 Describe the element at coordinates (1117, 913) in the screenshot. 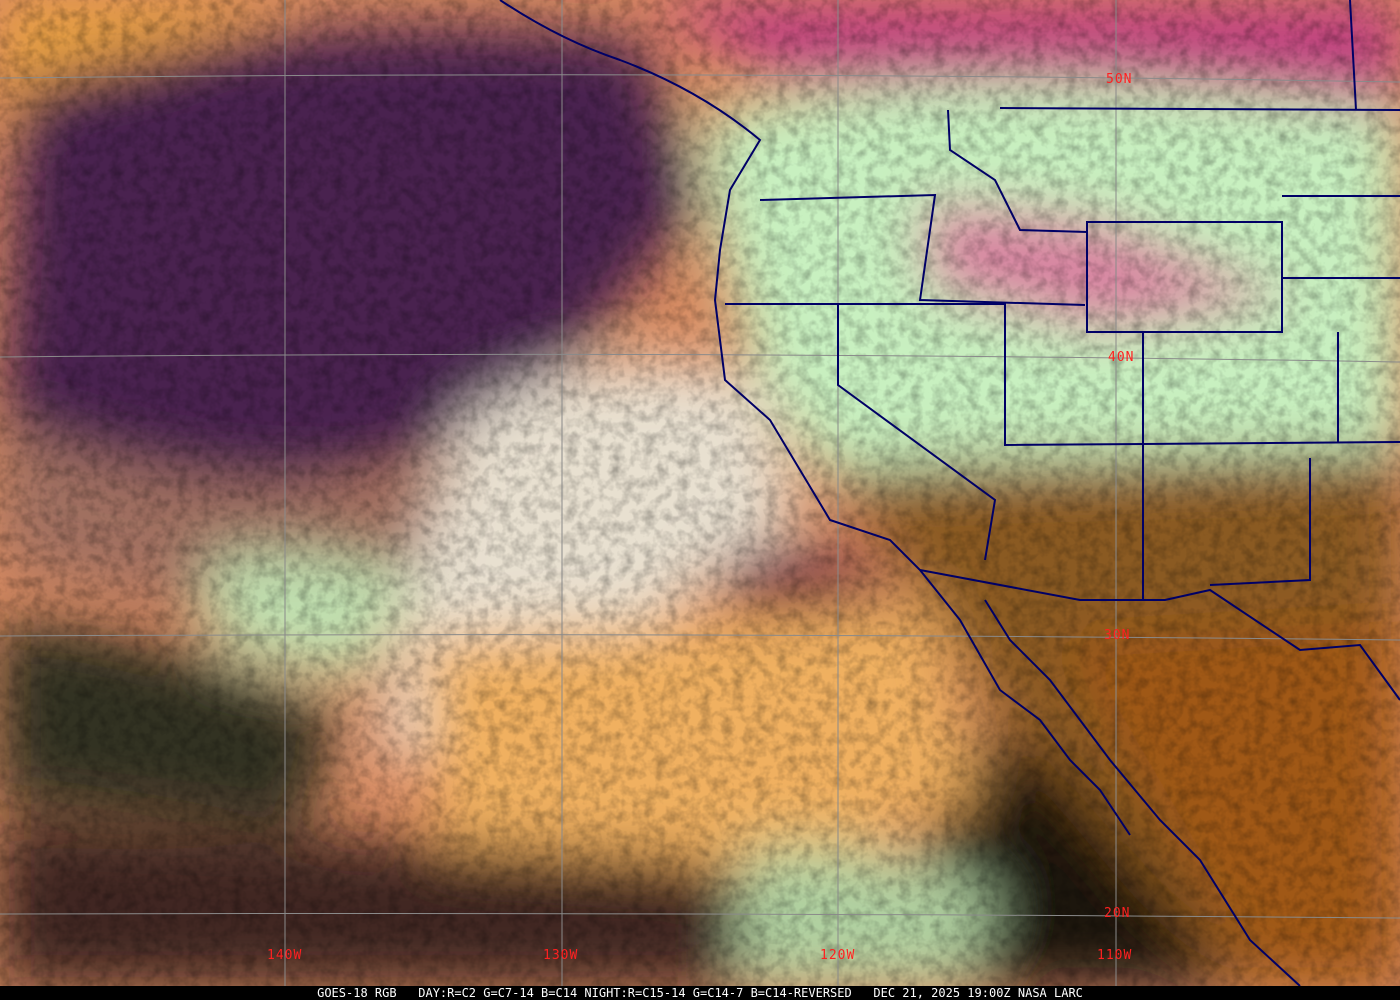

I see `lat-label-20n: 20N` at that location.